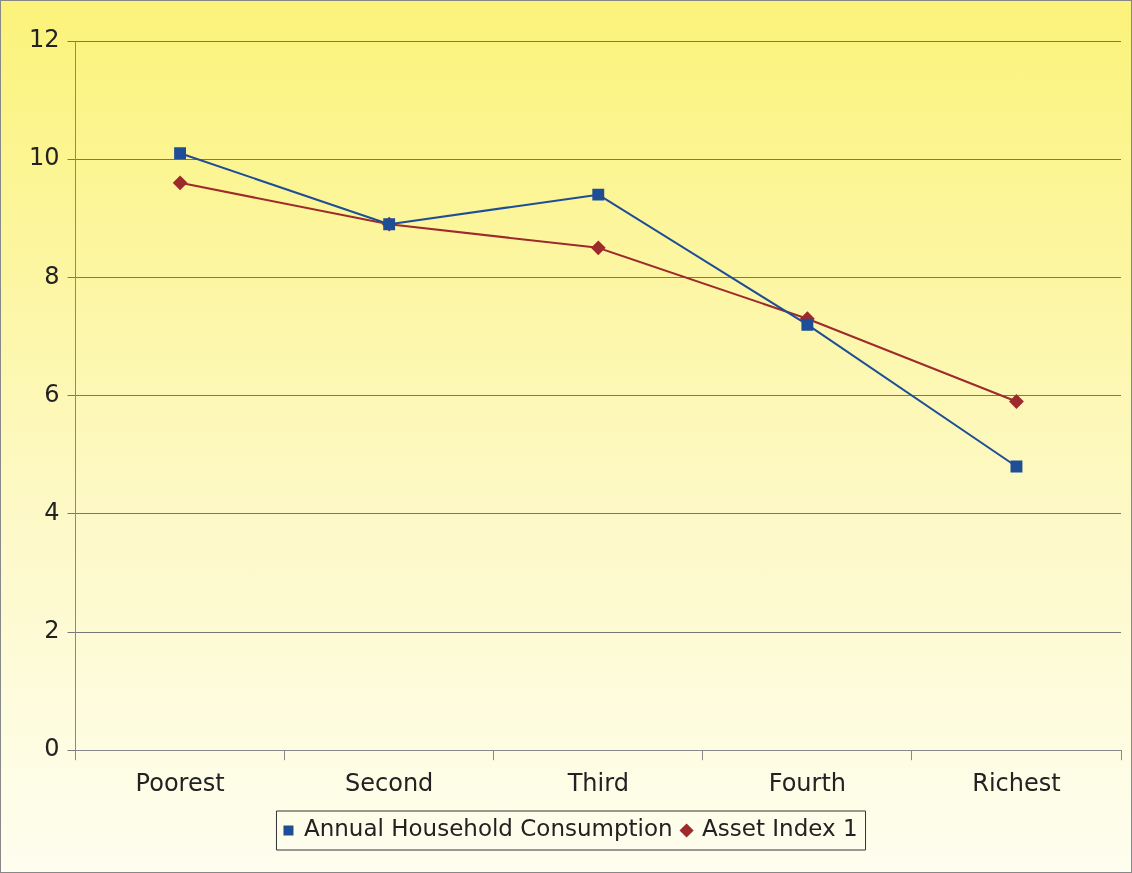  What do you see at coordinates (780, 828) in the screenshot?
I see `legend-label: Asset Index 1` at bounding box center [780, 828].